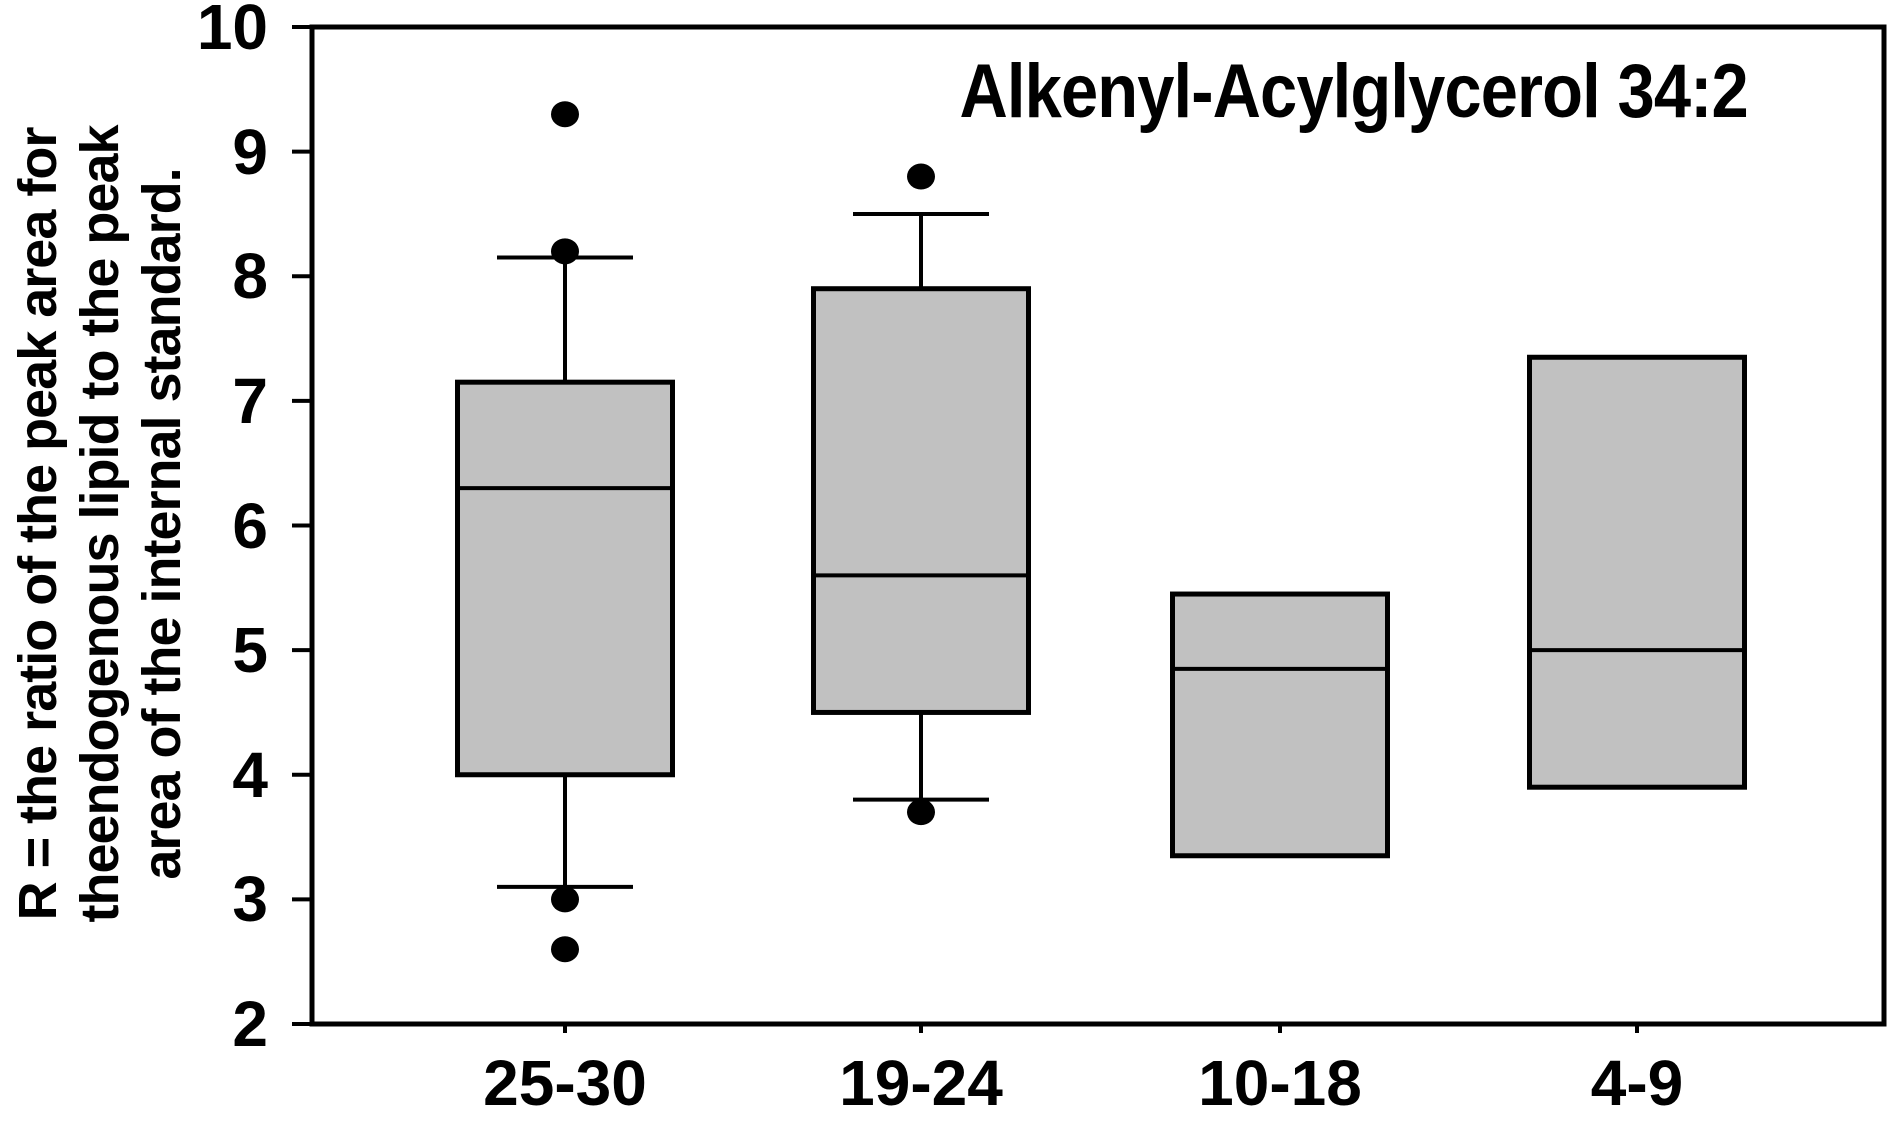  What do you see at coordinates (232, 31) in the screenshot?
I see `y-tick-label-10: 10` at bounding box center [232, 31].